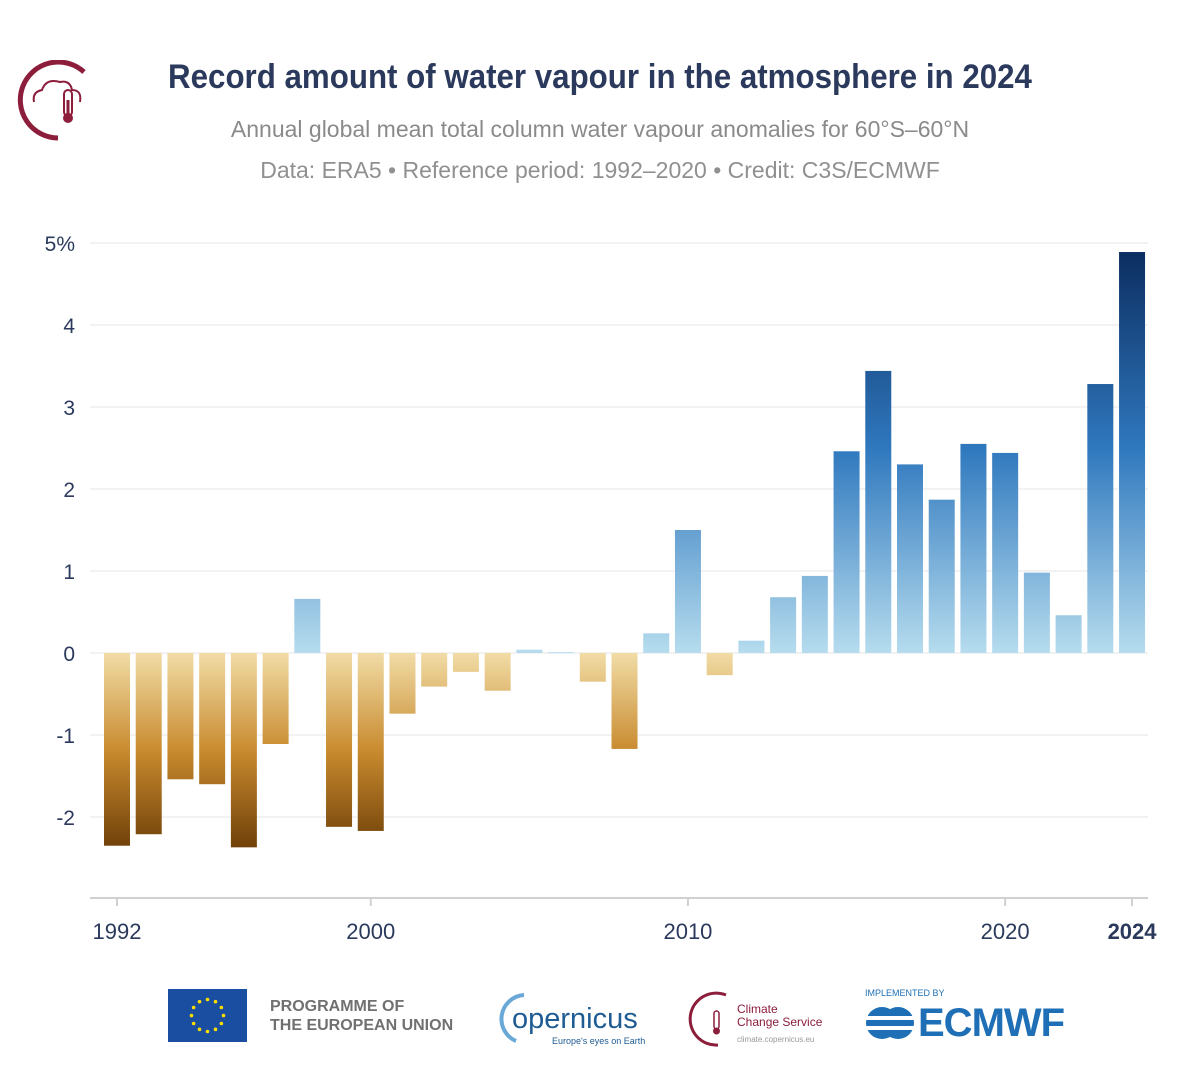  I want to click on y-tick-label: 3, so click(69, 408).